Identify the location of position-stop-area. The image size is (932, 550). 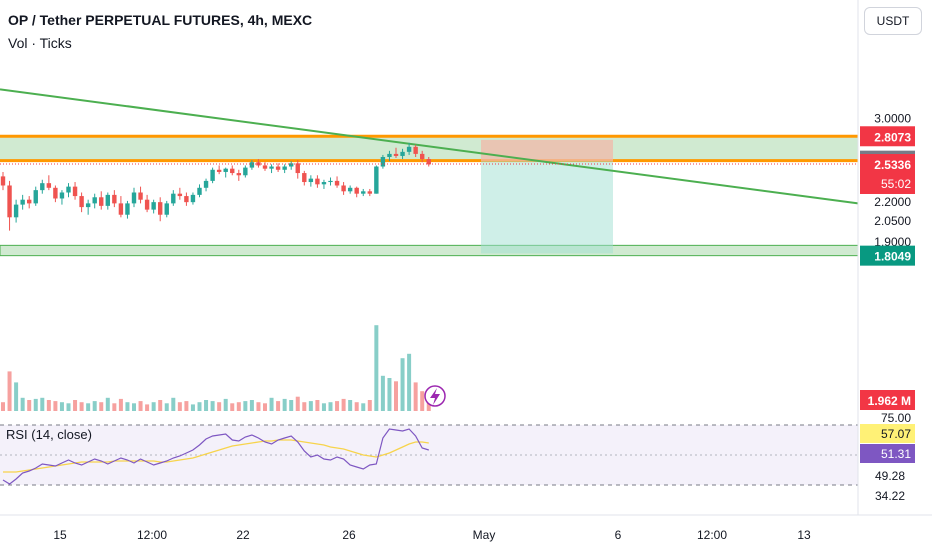
(547, 150).